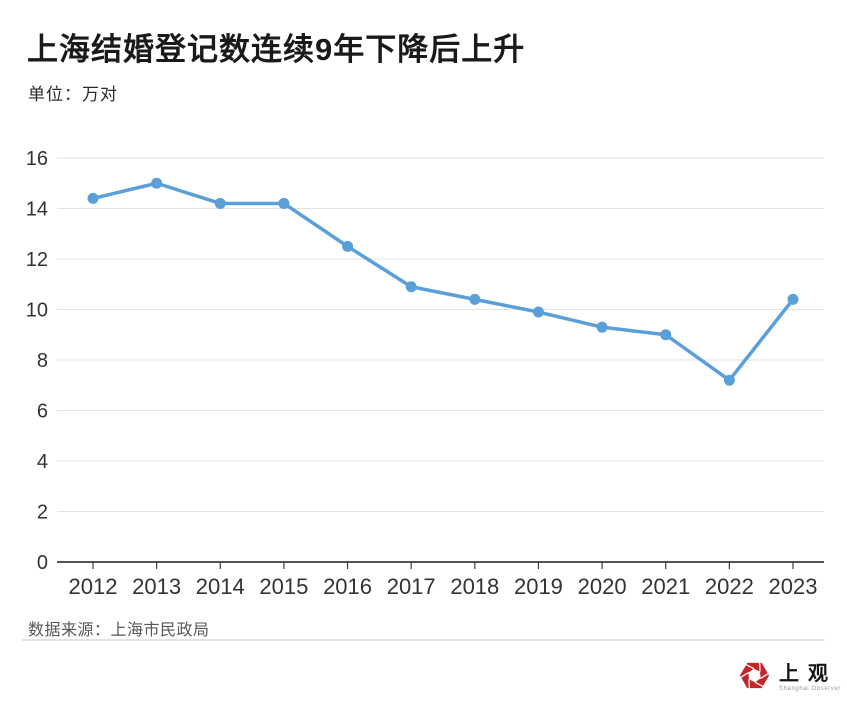 This screenshot has height=720, width=847. I want to click on x-axis-tick-label: 2020, so click(602, 586).